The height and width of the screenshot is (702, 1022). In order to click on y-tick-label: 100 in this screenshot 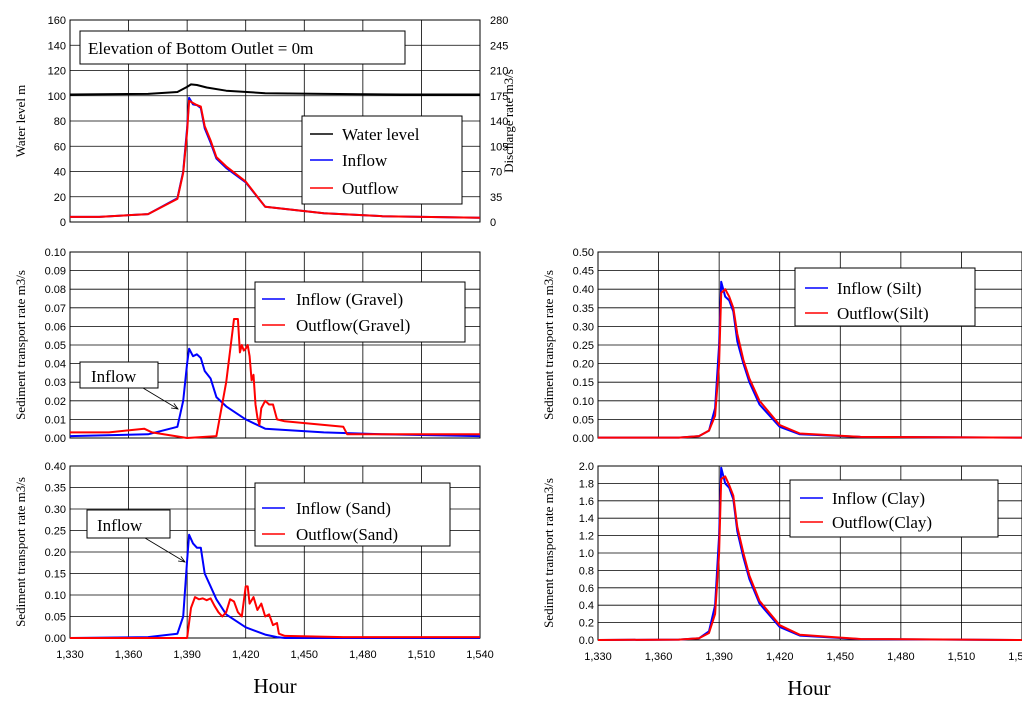, I will do `click(57, 97)`.